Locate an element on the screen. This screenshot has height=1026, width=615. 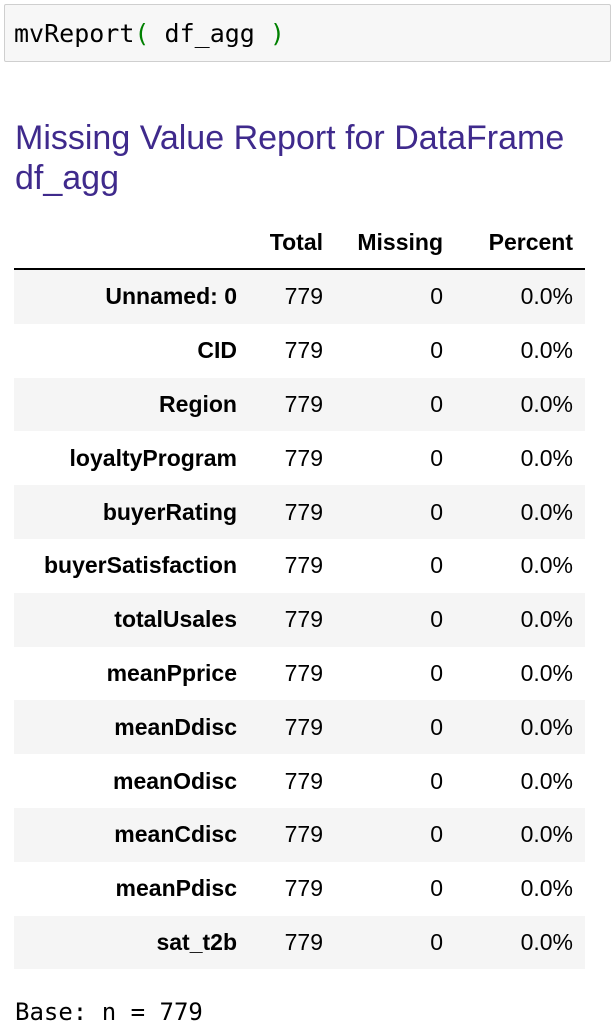
row-label: CID is located at coordinates (217, 350).